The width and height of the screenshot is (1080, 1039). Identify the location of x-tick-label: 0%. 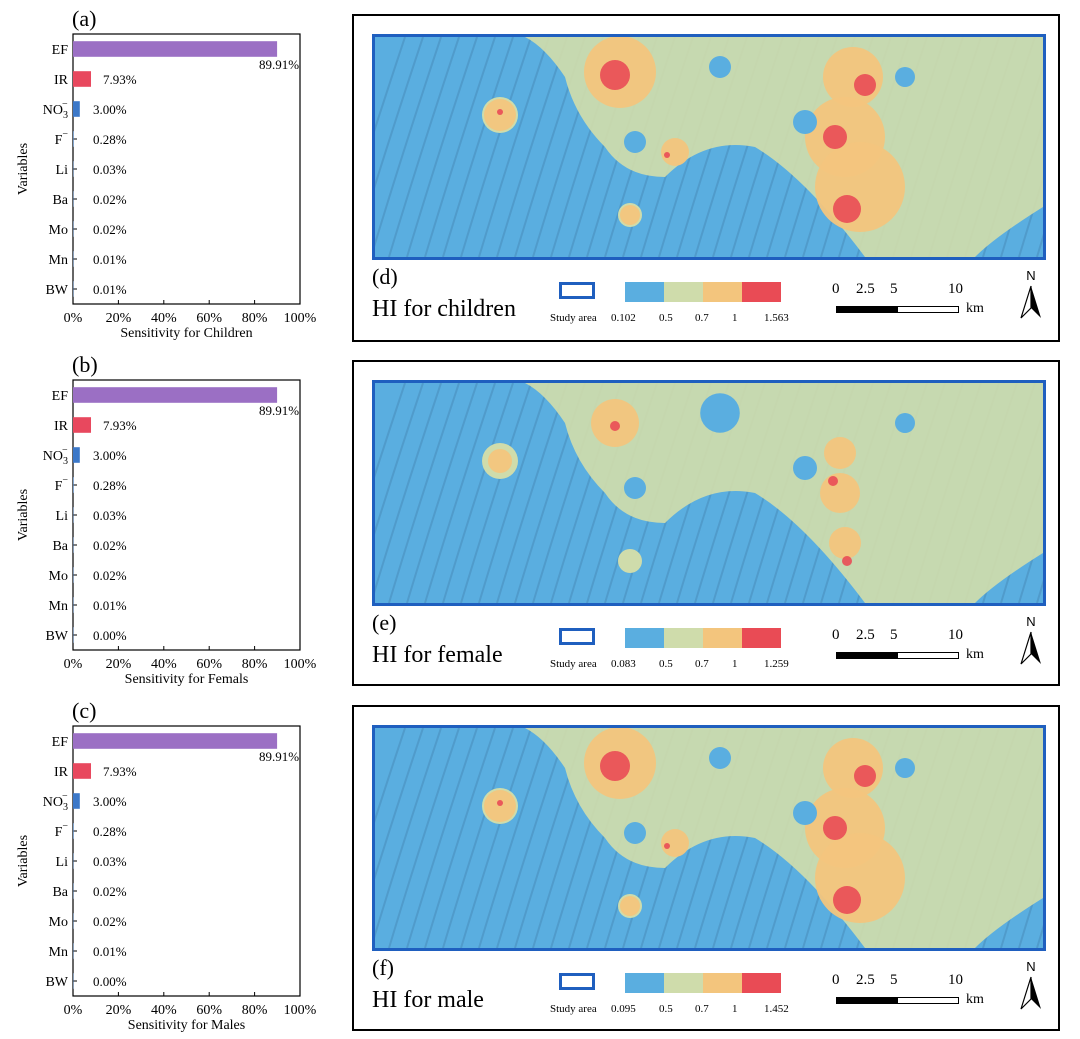
(73, 318).